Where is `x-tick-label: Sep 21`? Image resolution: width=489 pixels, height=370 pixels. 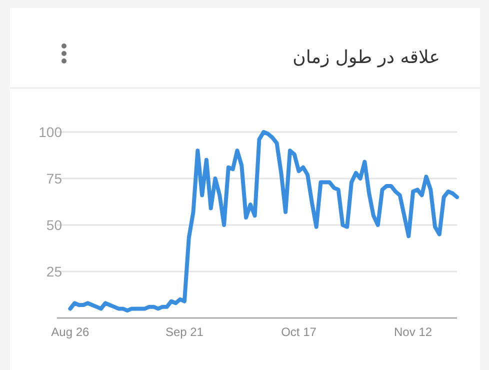
x-tick-label: Sep 21 is located at coordinates (184, 332).